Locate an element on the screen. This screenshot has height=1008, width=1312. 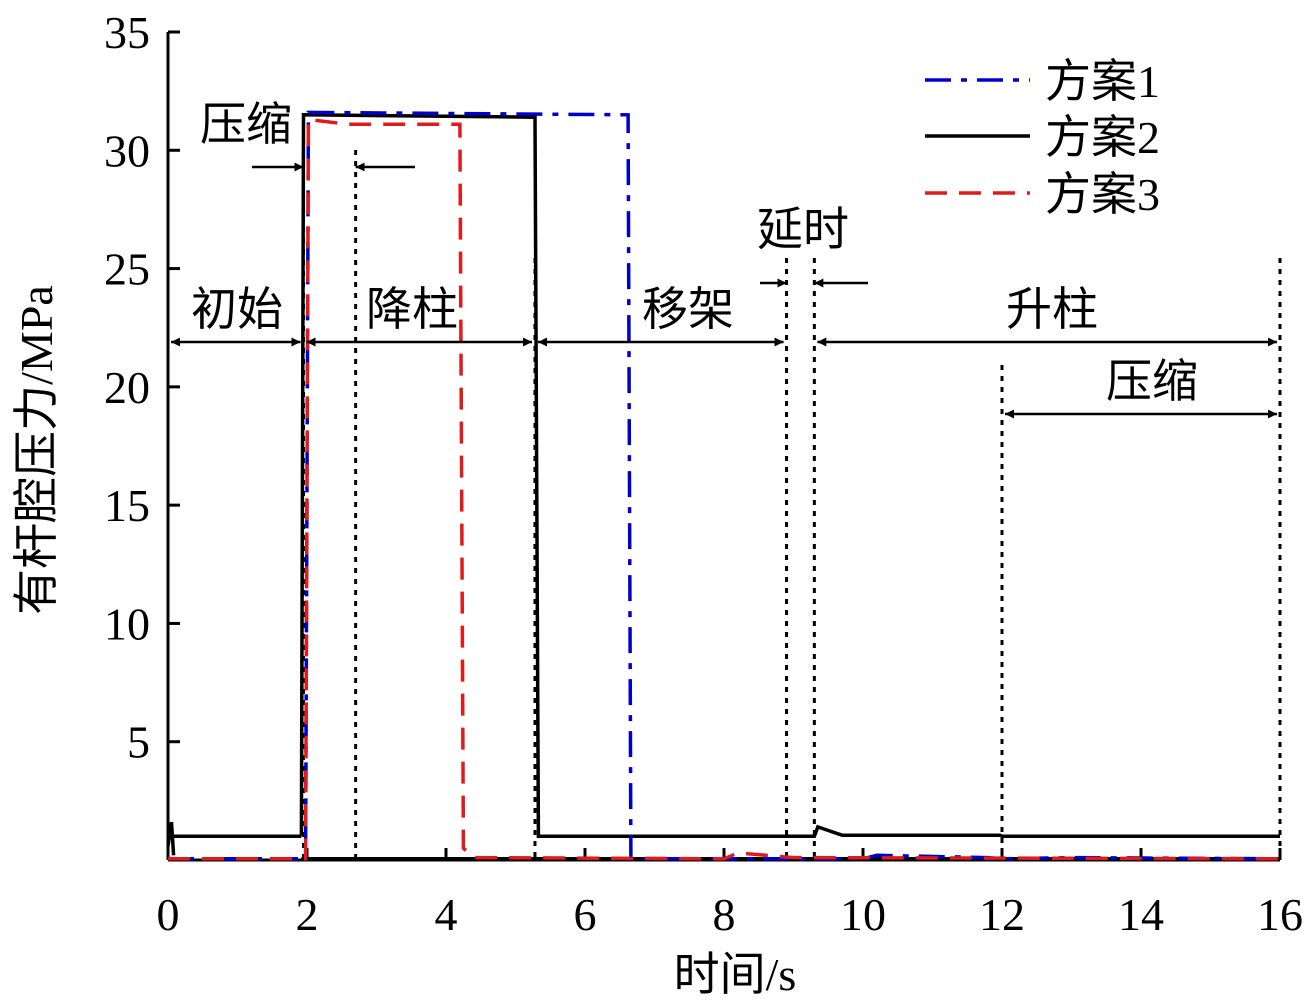
x-tick-label: 2 is located at coordinates (307, 914).